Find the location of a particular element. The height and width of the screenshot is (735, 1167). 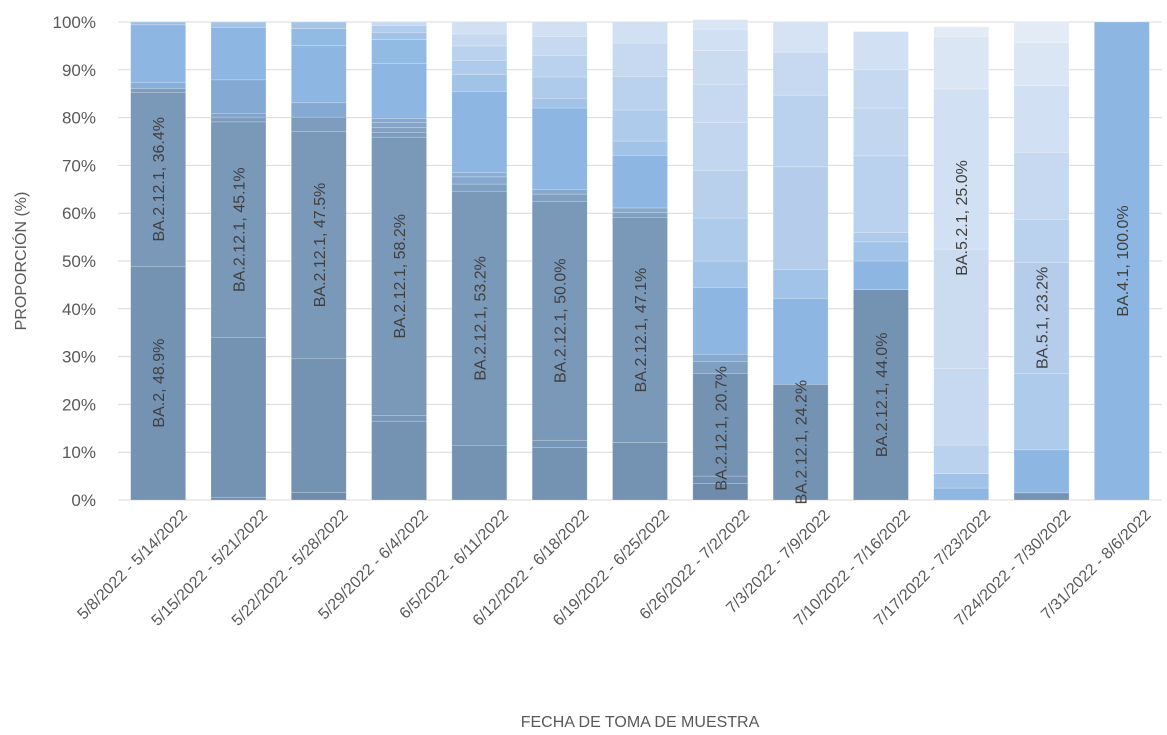

y-tick-label: 30% is located at coordinates (79, 357).